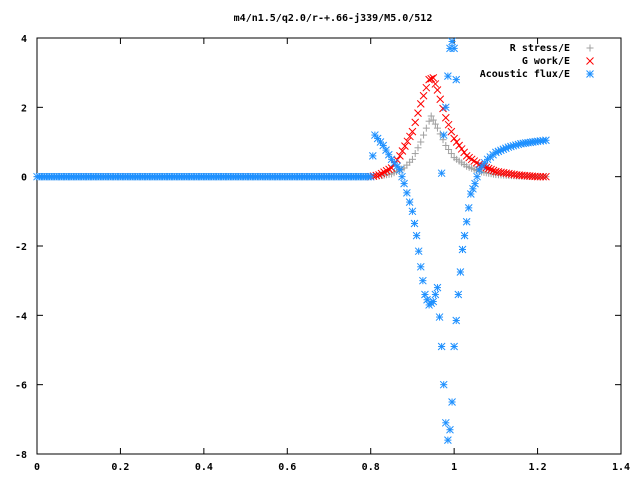 Image resolution: width=640 pixels, height=480 pixels. Describe the element at coordinates (21, 247) in the screenshot. I see `y-tick-label: -2` at that location.